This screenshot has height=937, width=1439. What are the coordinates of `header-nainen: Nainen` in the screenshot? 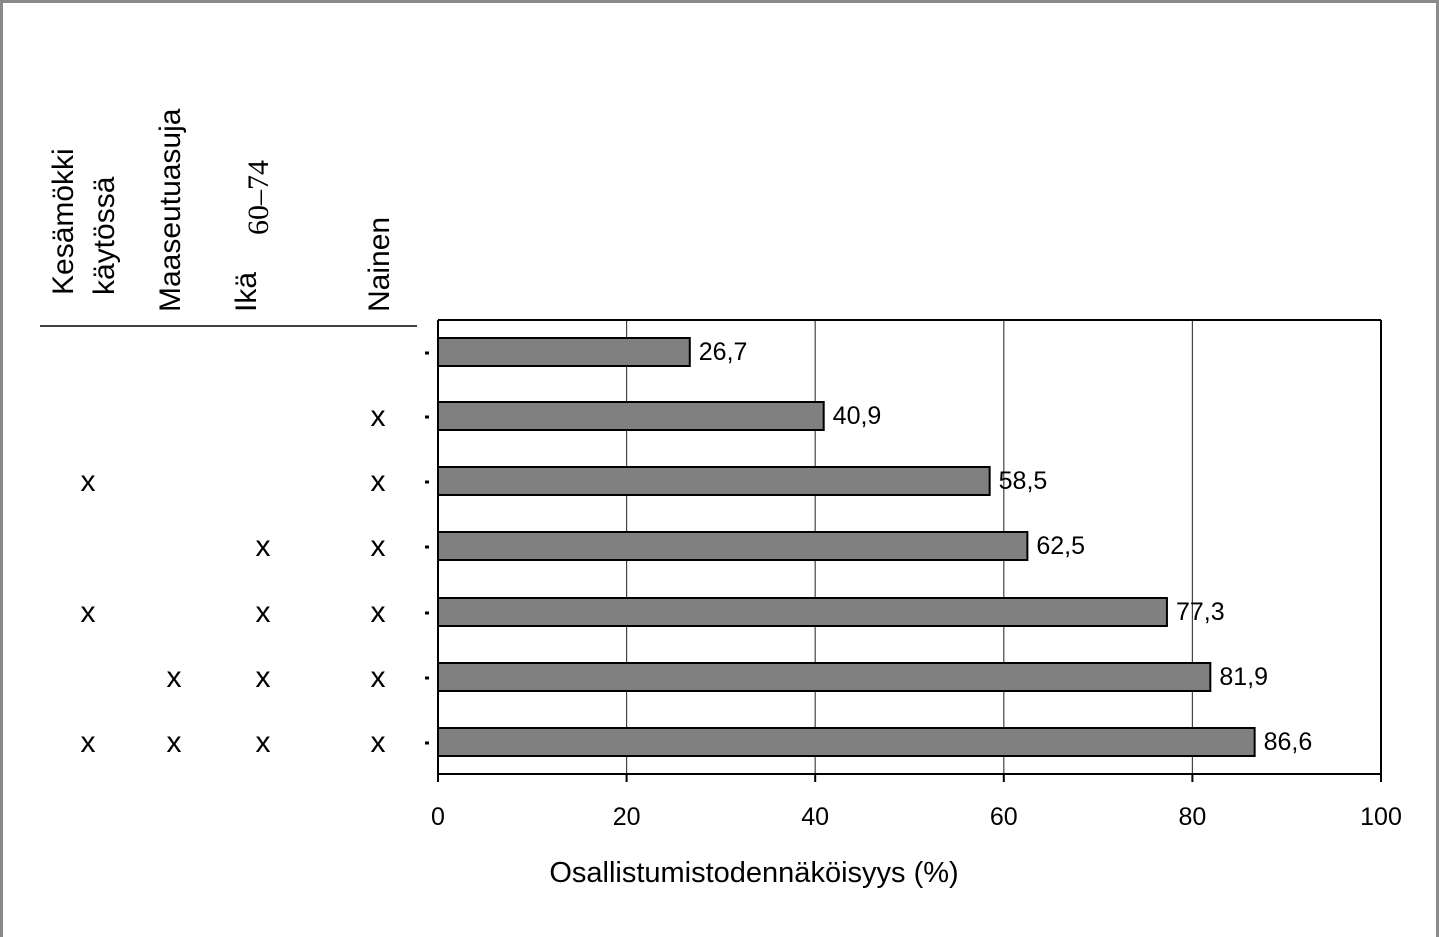 It's located at (379, 264).